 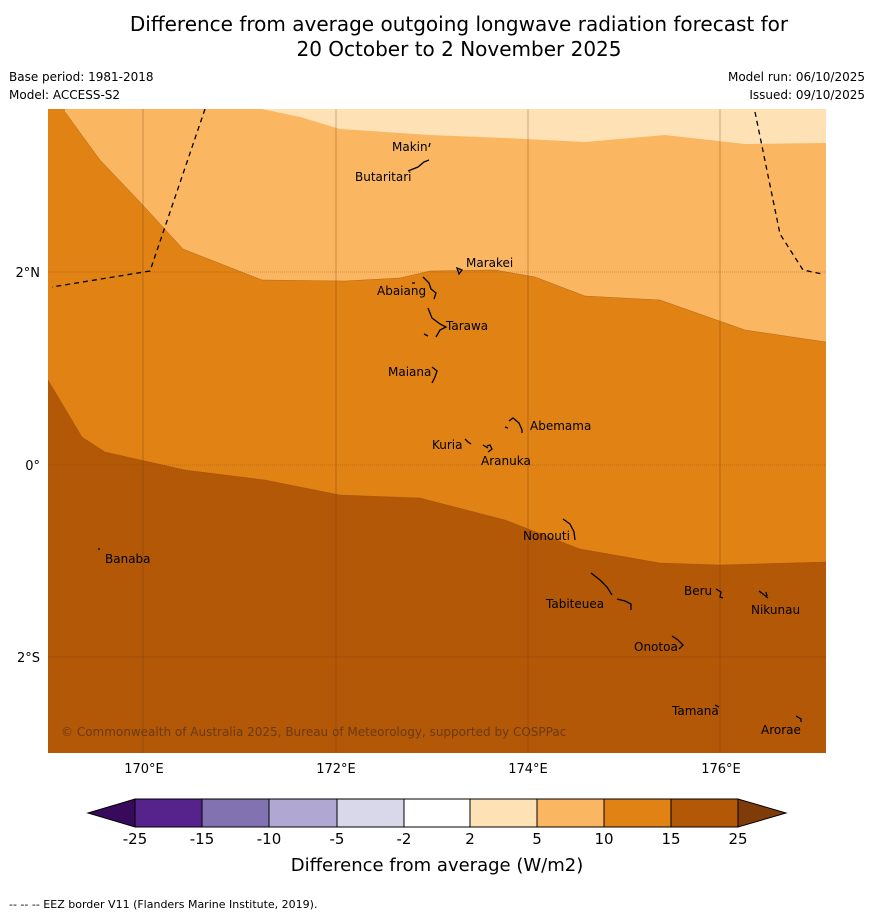 What do you see at coordinates (670, 839) in the screenshot?
I see `colorbar-tick-label: 15` at bounding box center [670, 839].